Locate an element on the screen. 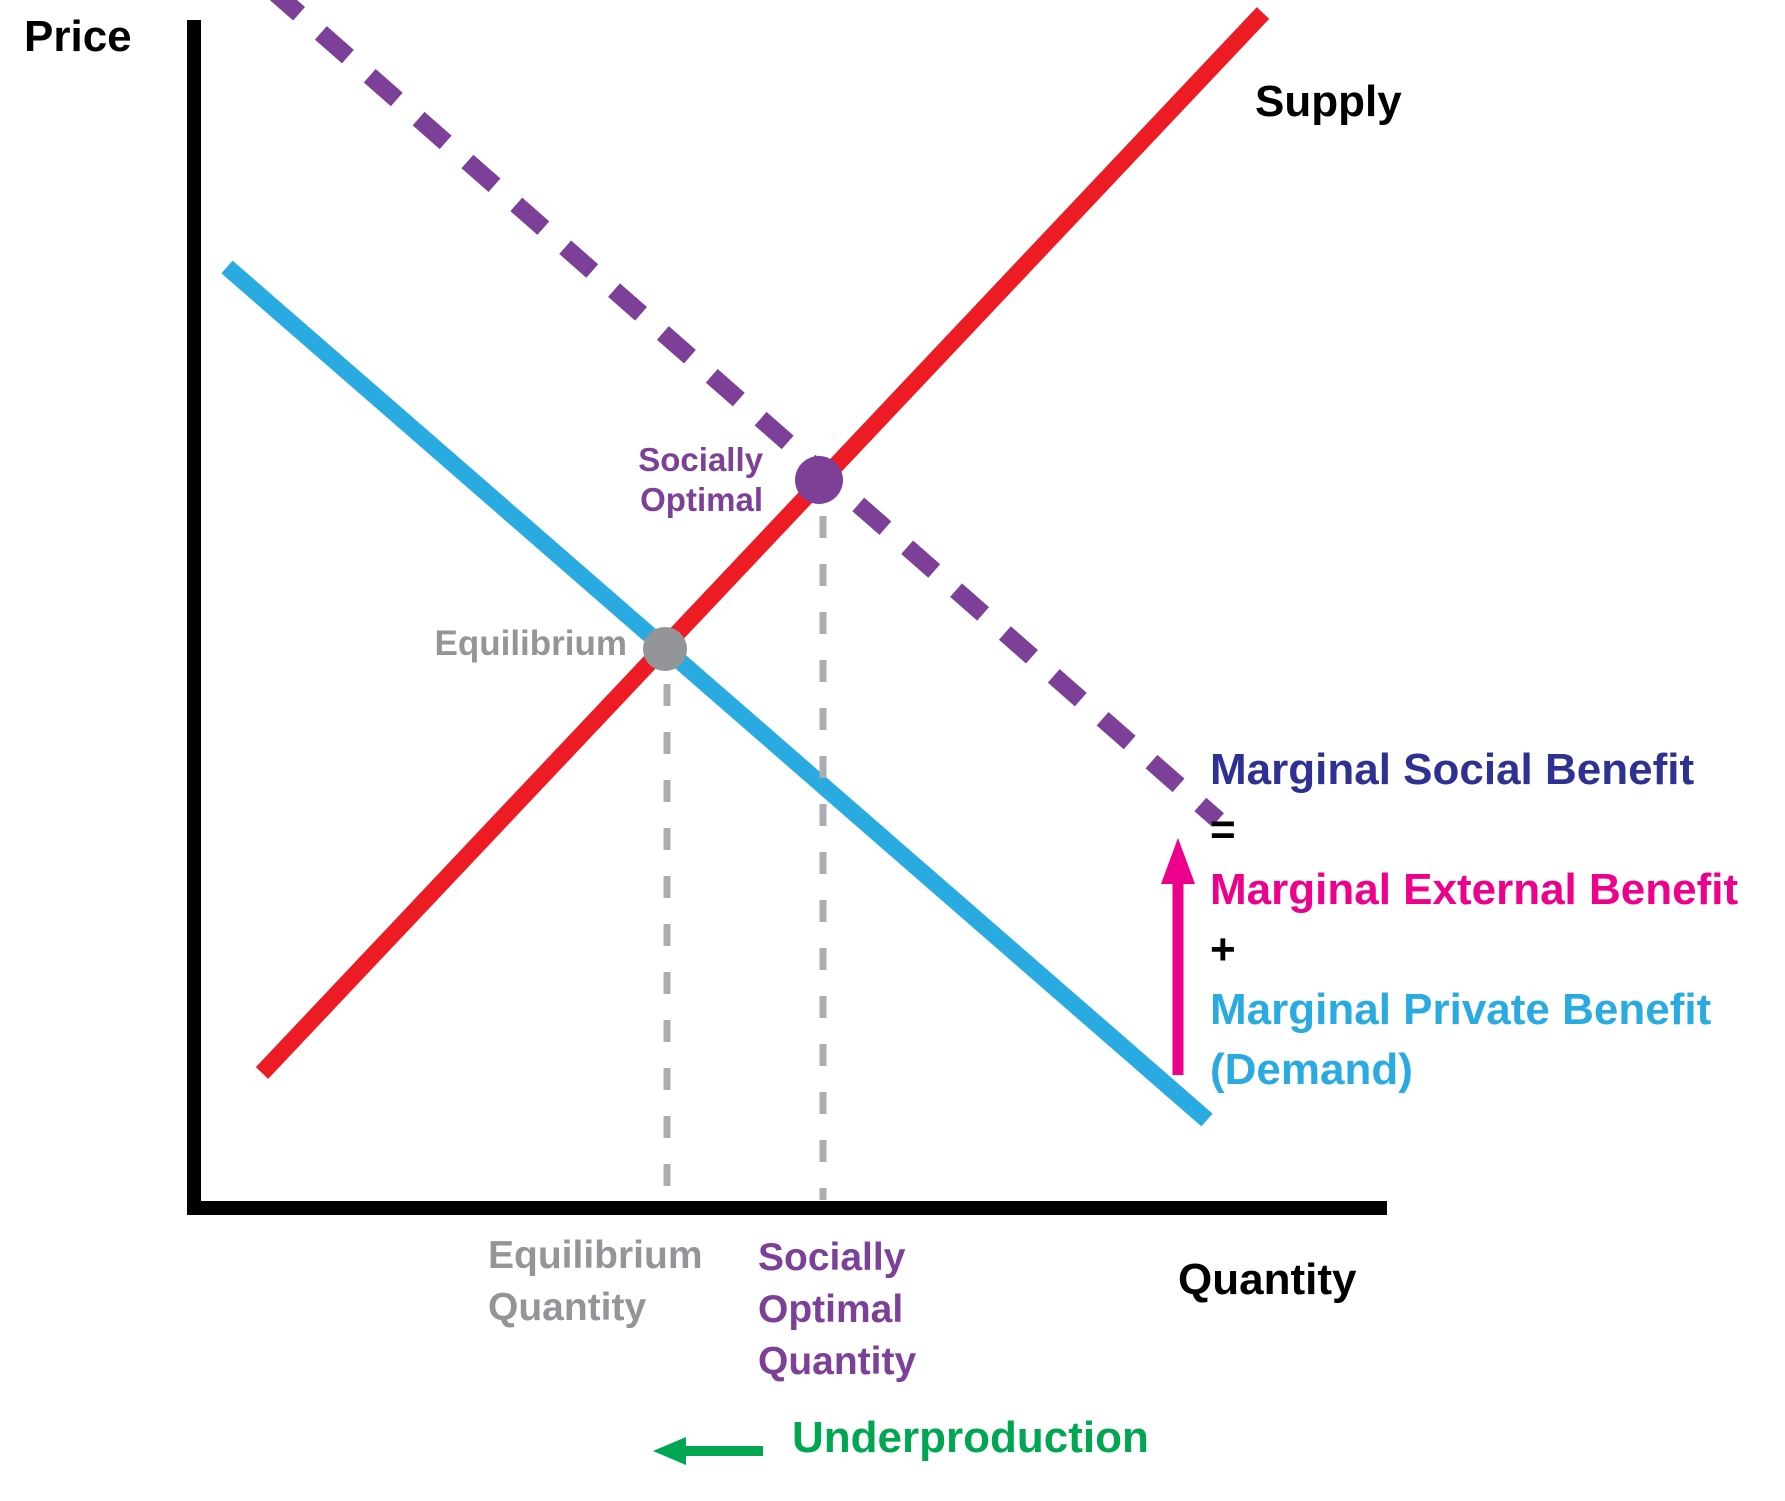 The image size is (1785, 1501). socially-optimal-point-label-line2: Optimal is located at coordinates (701, 499).